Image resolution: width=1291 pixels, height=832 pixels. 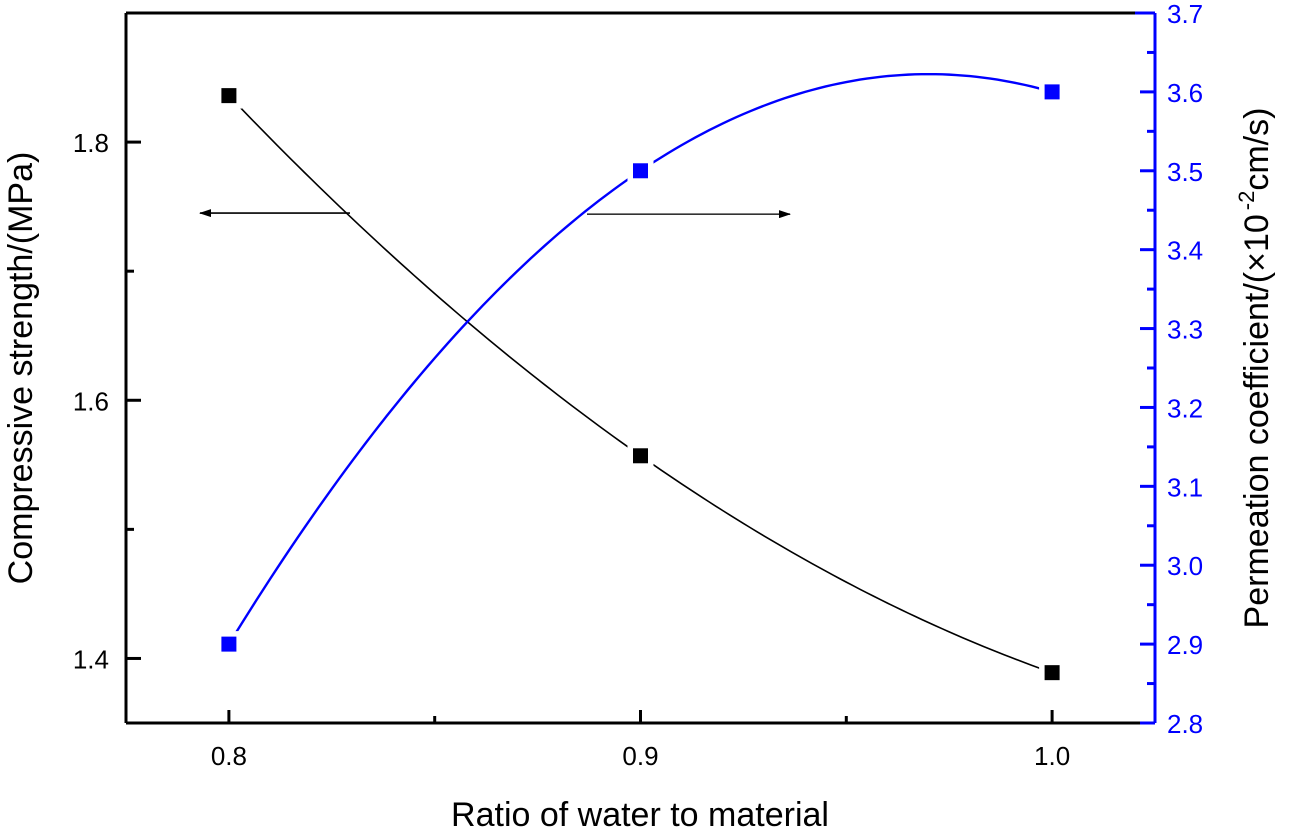 What do you see at coordinates (1185, 93) in the screenshot?
I see `y-right-tick-label: 3.6` at bounding box center [1185, 93].